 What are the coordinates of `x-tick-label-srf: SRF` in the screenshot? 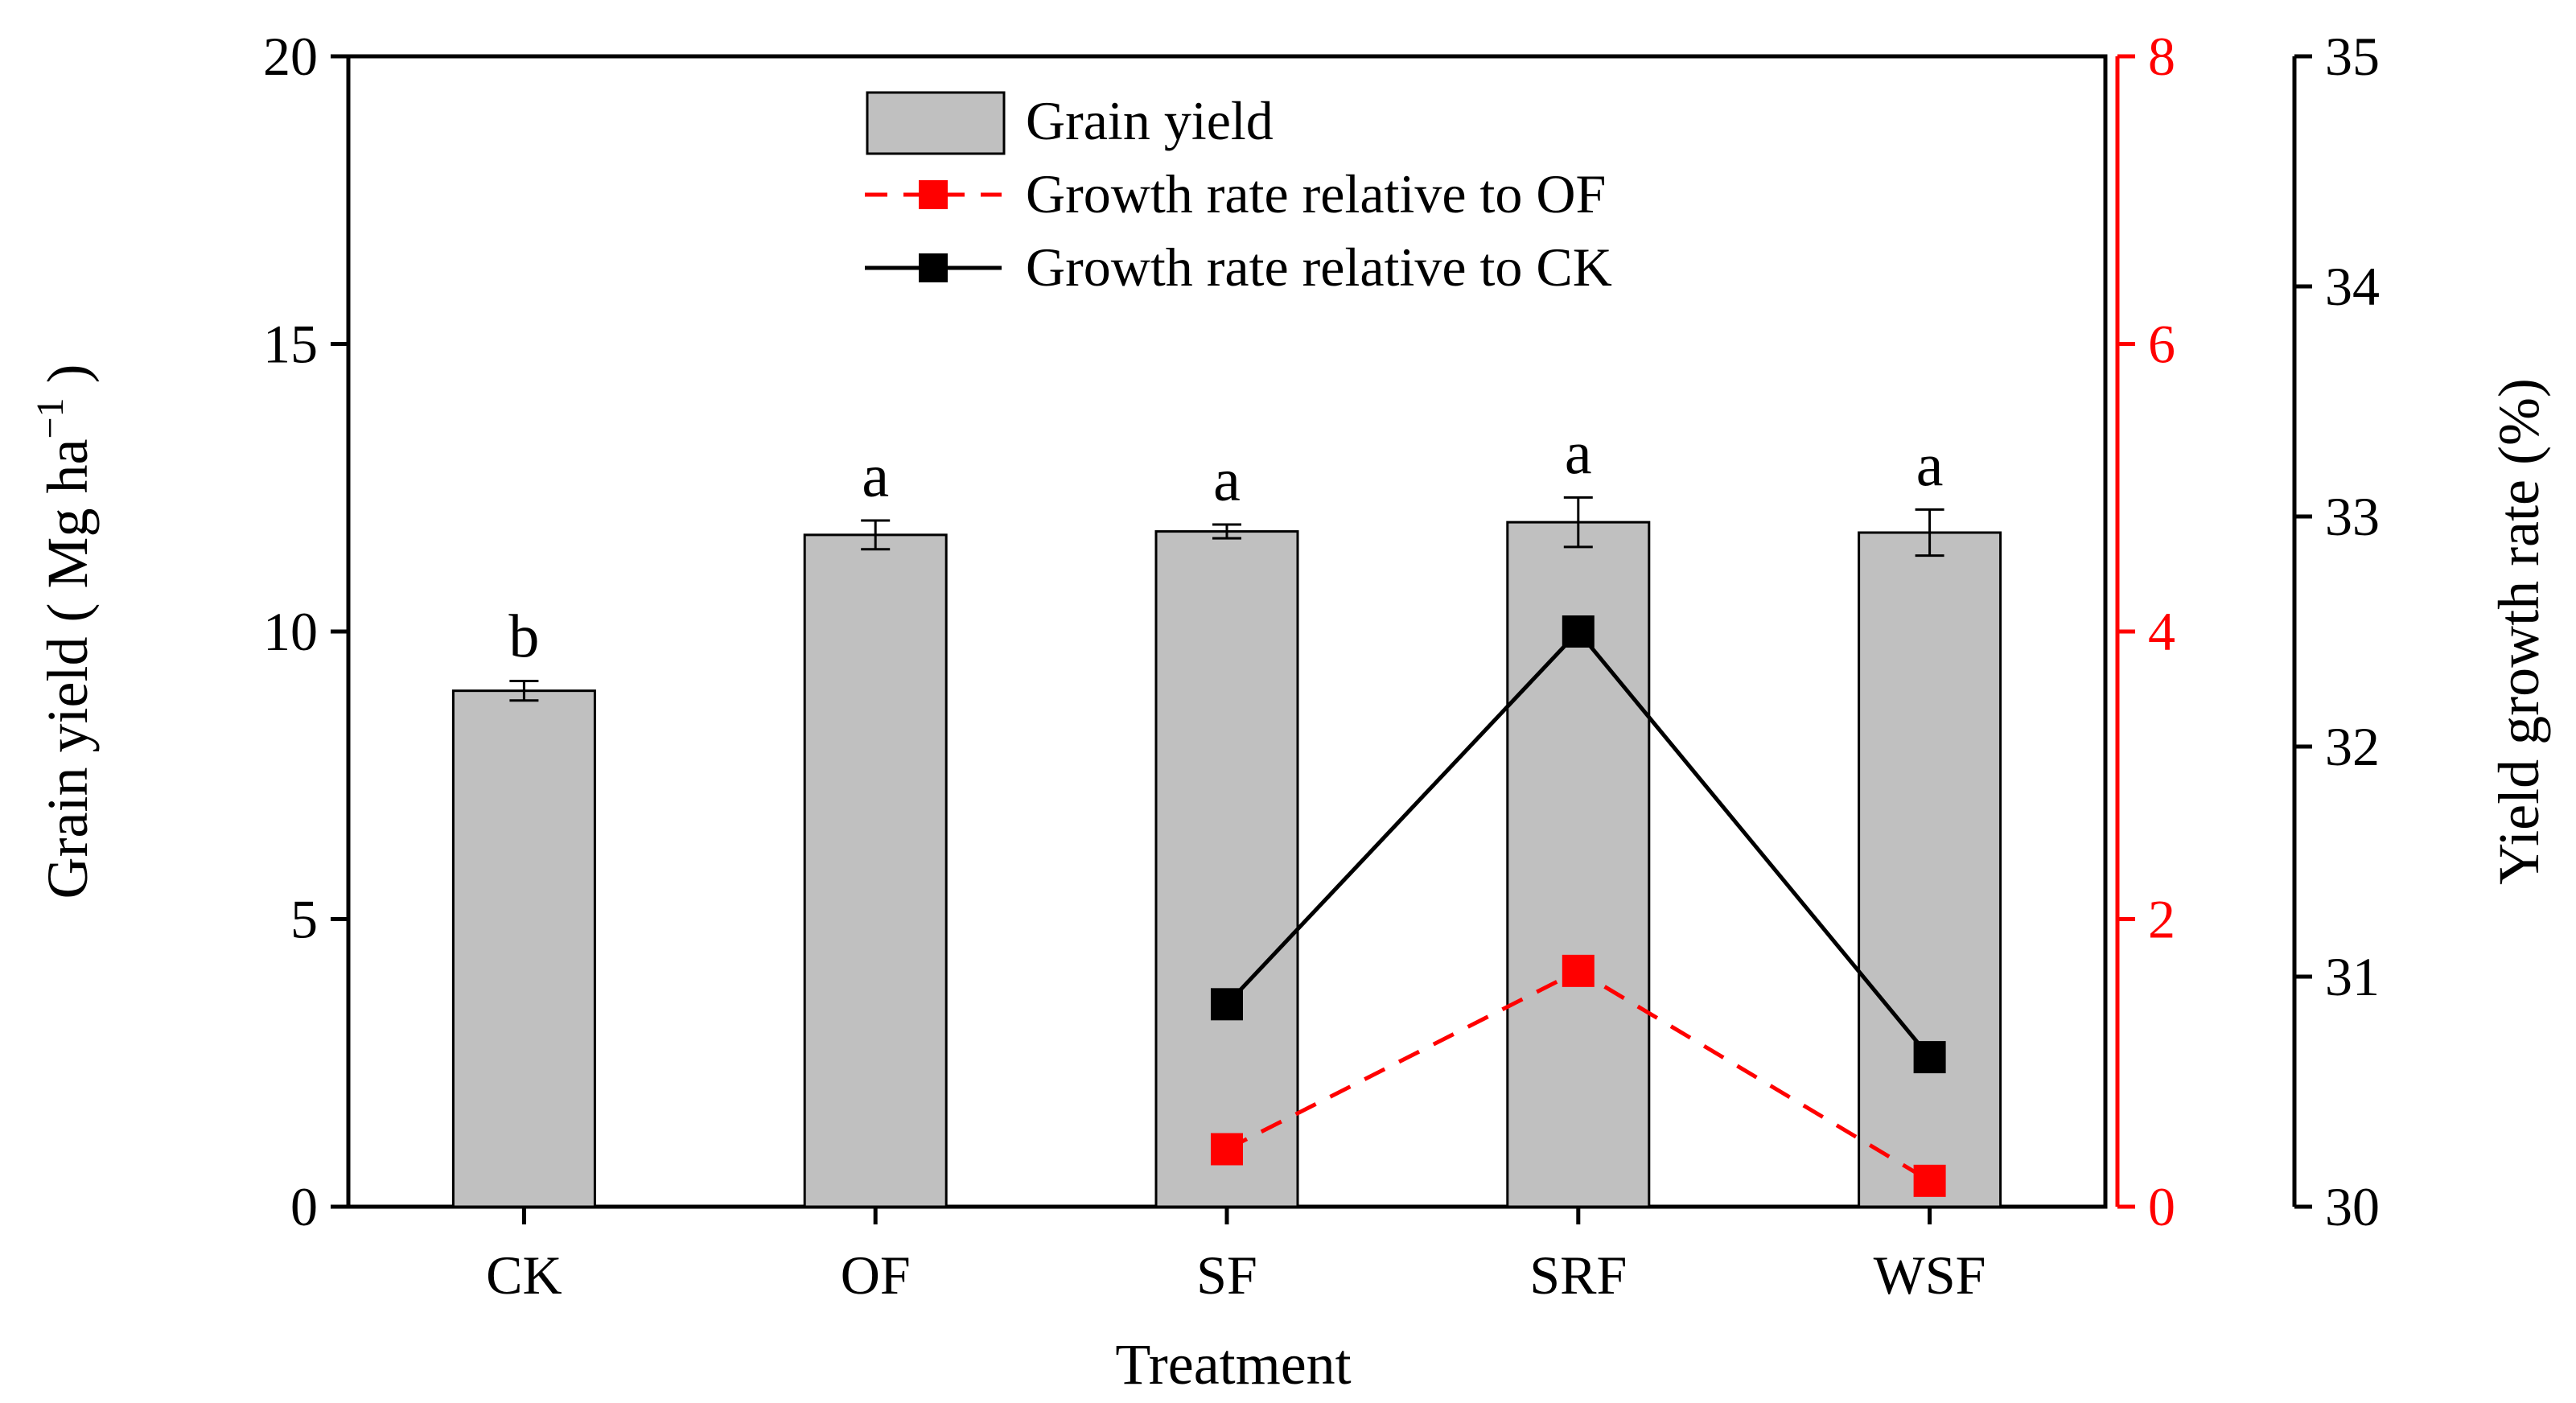 It's located at (1578, 1275).